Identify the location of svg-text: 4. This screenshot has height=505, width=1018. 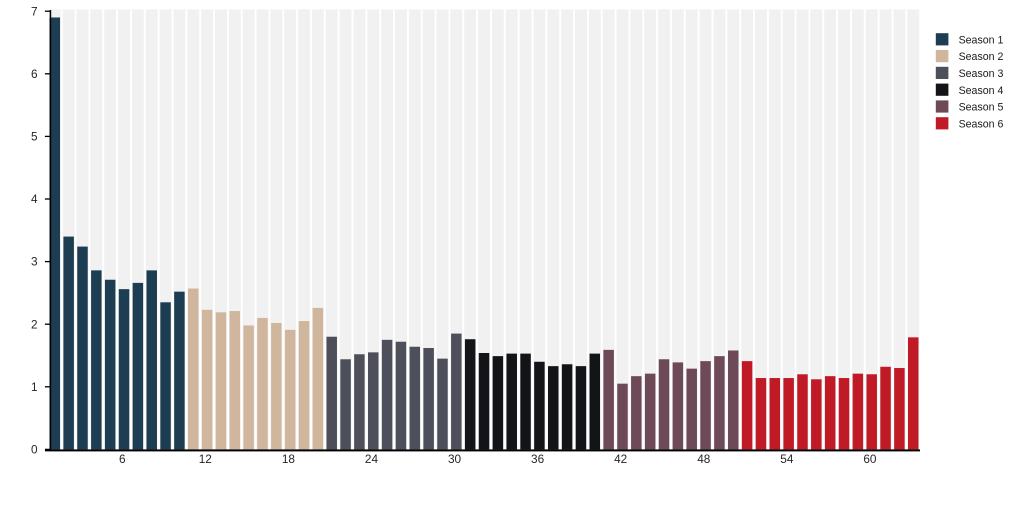
(34, 199).